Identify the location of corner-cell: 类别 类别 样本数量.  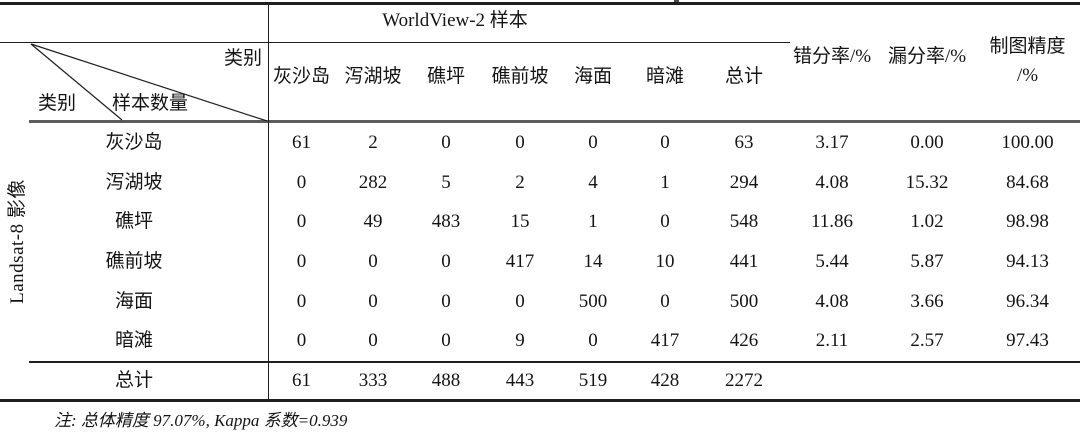
(134, 82).